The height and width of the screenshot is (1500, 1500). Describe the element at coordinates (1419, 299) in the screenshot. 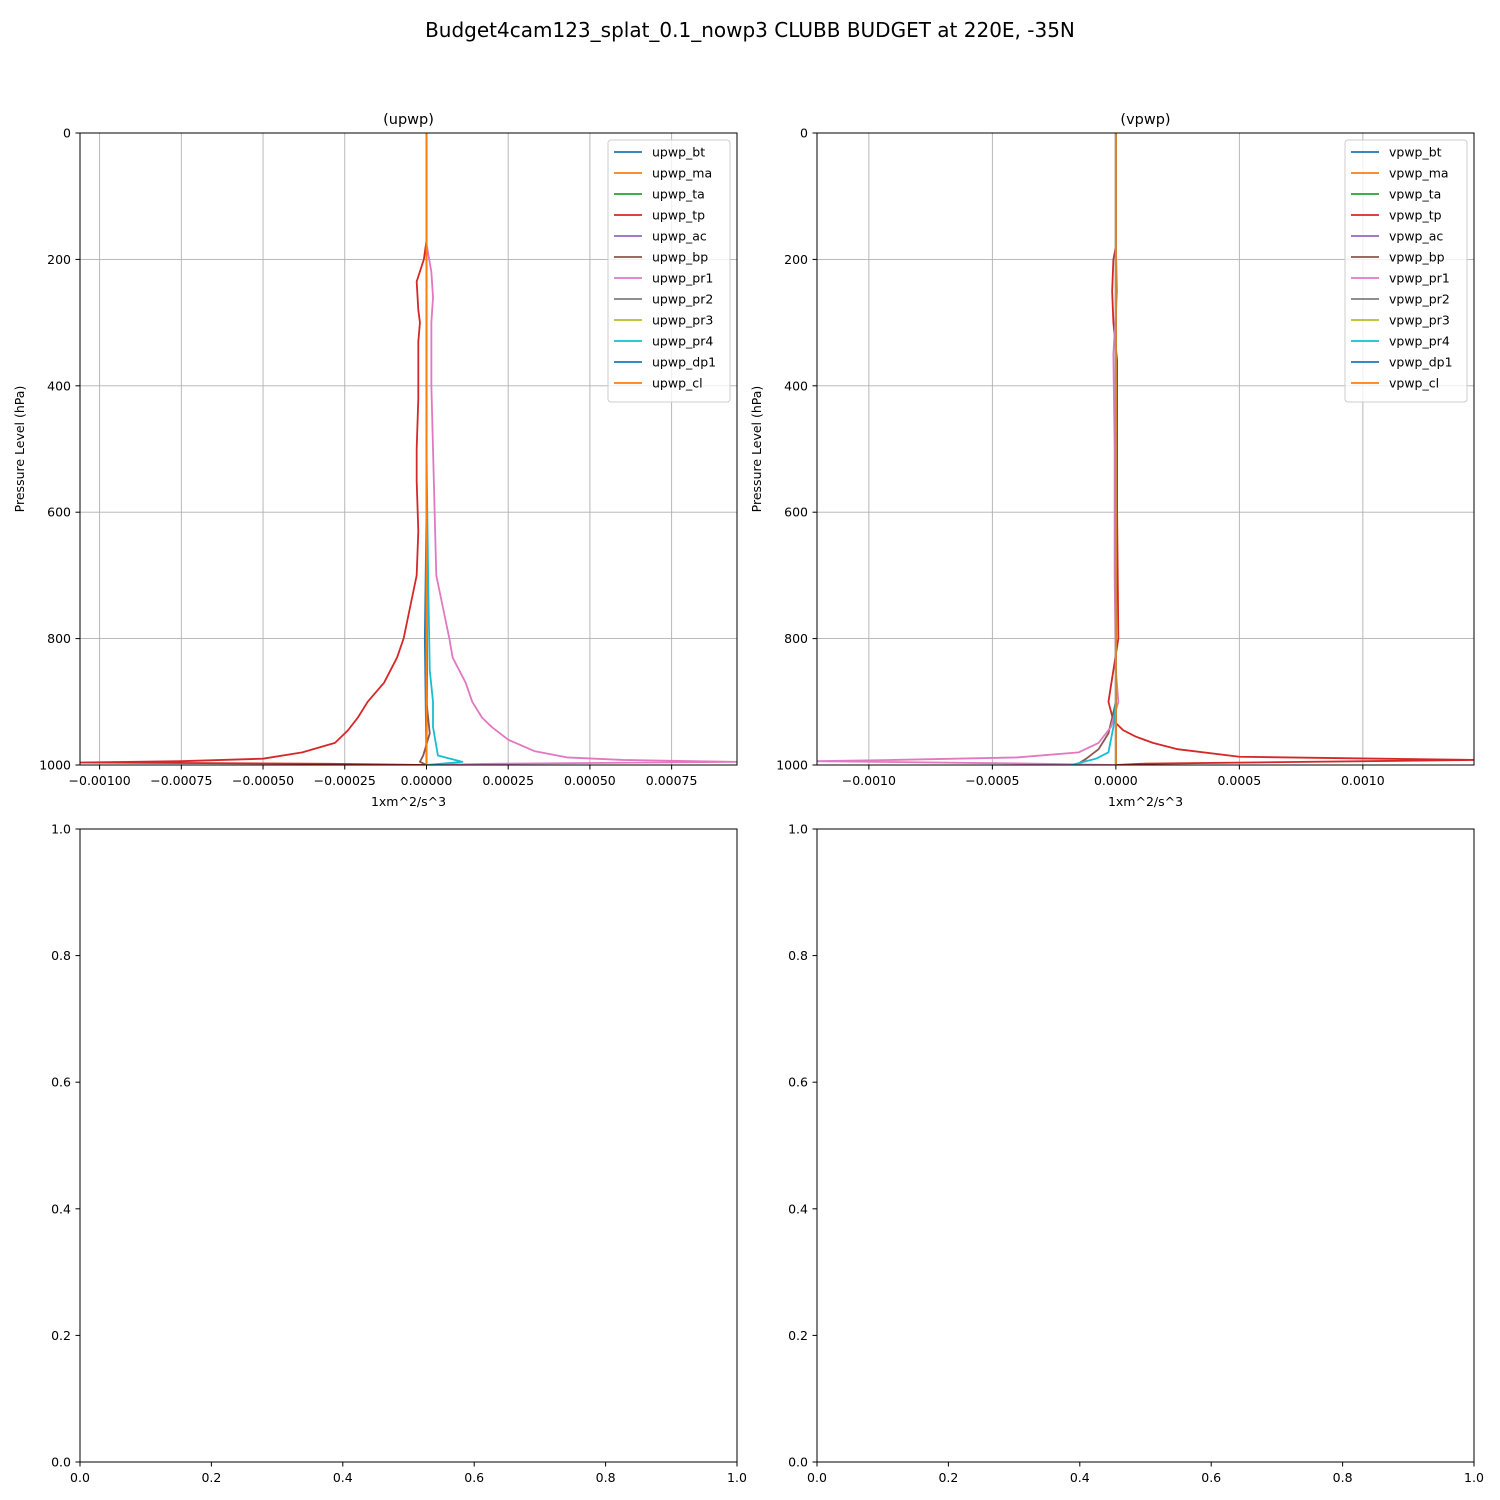

I see `legend-label-vpwp_pr2: vpwp_pr2` at that location.